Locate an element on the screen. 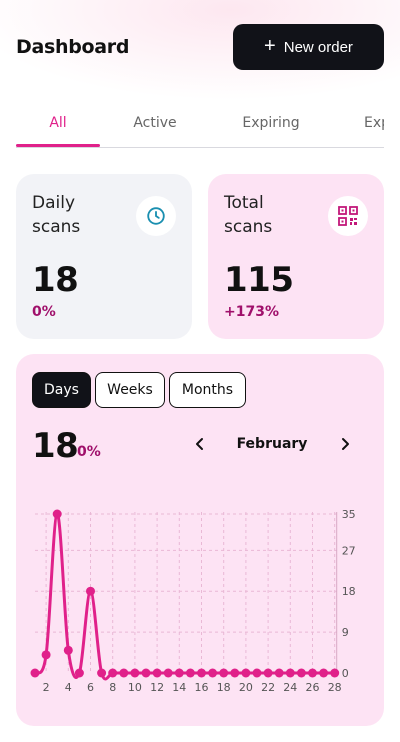 The width and height of the screenshot is (400, 742). x-tick-label: 16 is located at coordinates (202, 687).